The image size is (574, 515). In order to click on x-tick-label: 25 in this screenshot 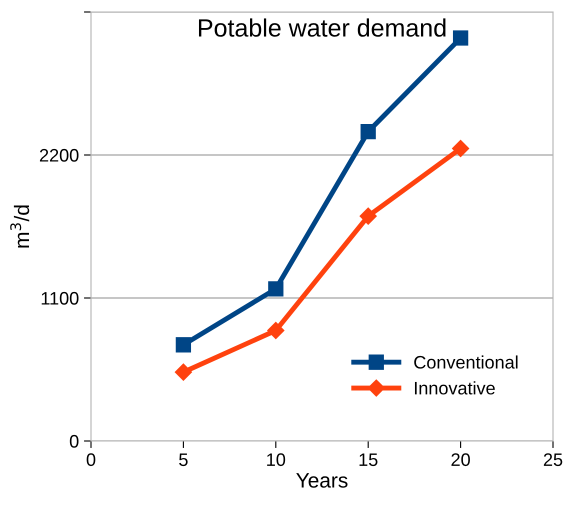, I will do `click(553, 459)`.